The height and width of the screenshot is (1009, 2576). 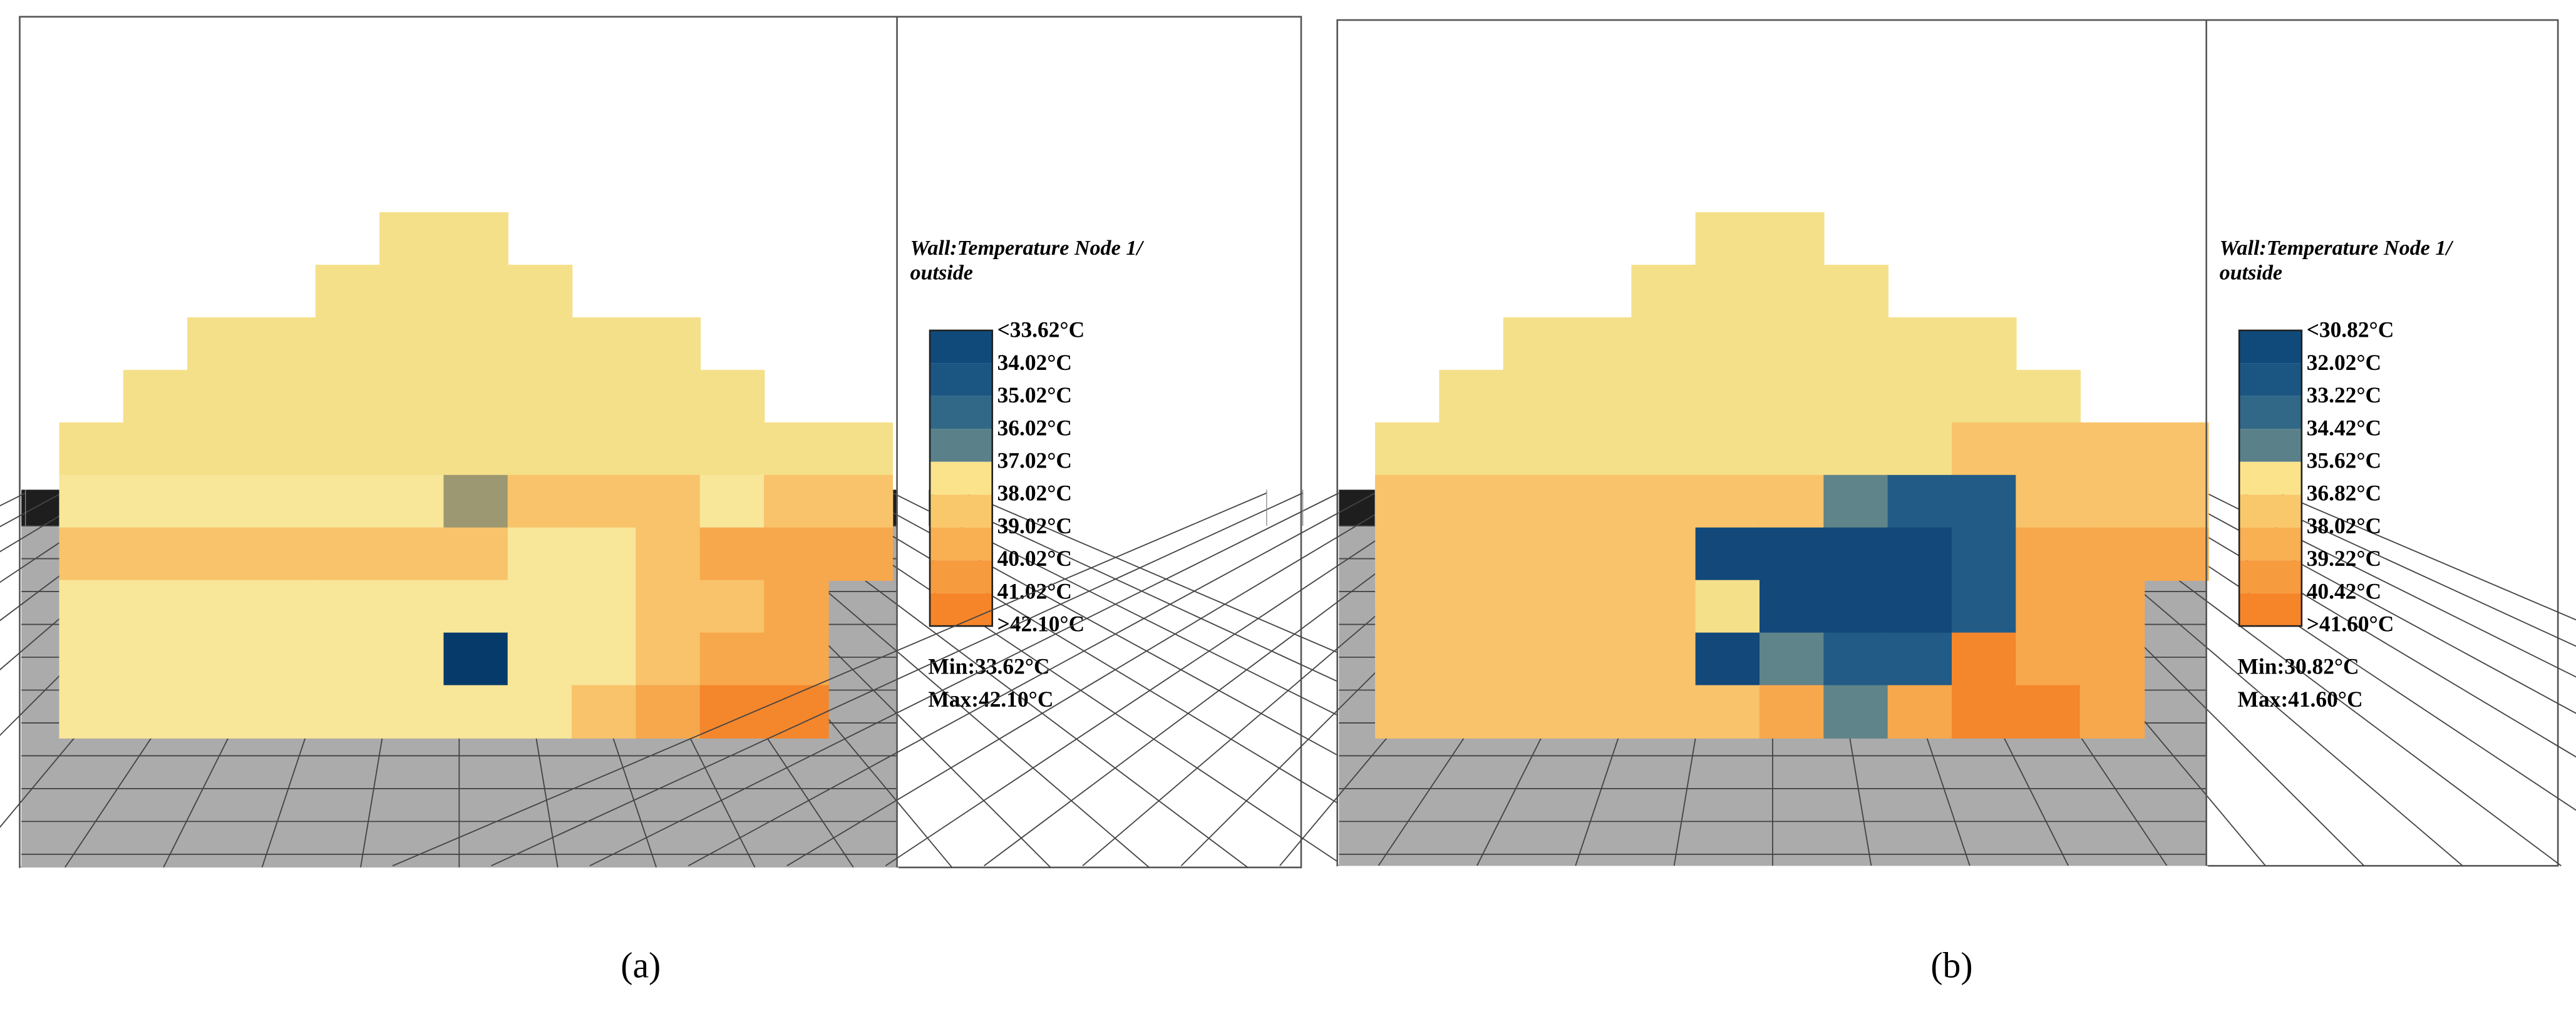 What do you see at coordinates (1035, 460) in the screenshot?
I see `legend-label: 37.02°C` at bounding box center [1035, 460].